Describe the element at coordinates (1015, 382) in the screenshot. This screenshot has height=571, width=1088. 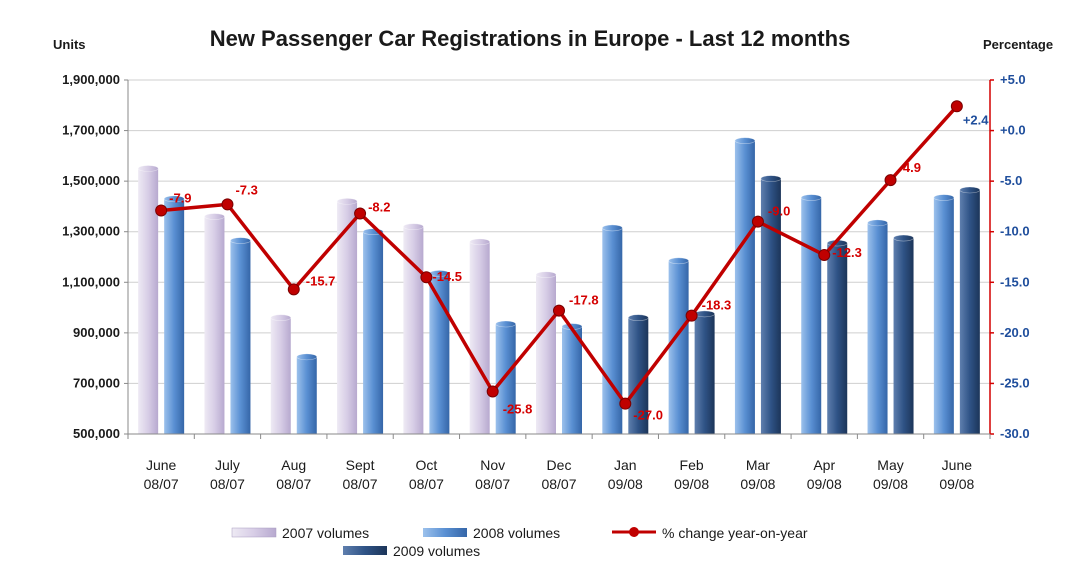
I see `y2-tick-label: -25.0` at that location.